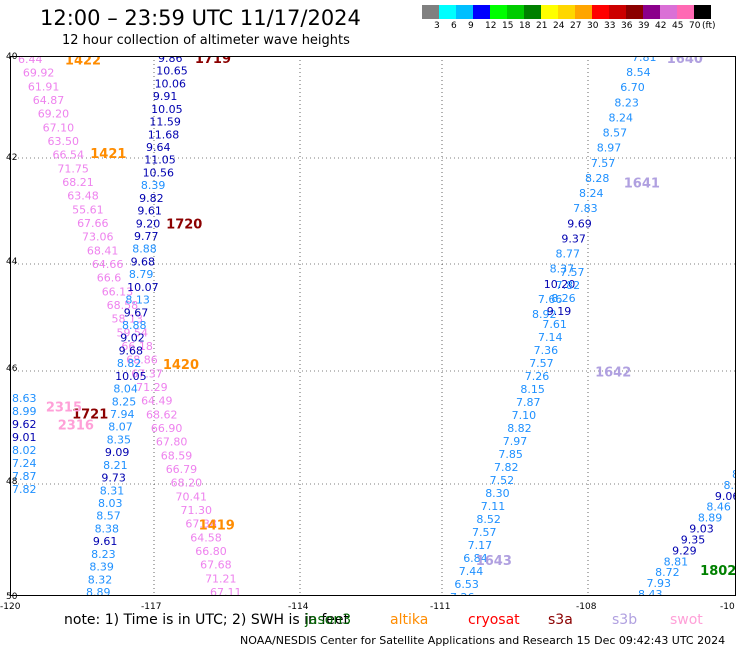 The height and width of the screenshot is (650, 740). Describe the element at coordinates (579, 223) in the screenshot. I see `swh-value: 9.69` at that location.